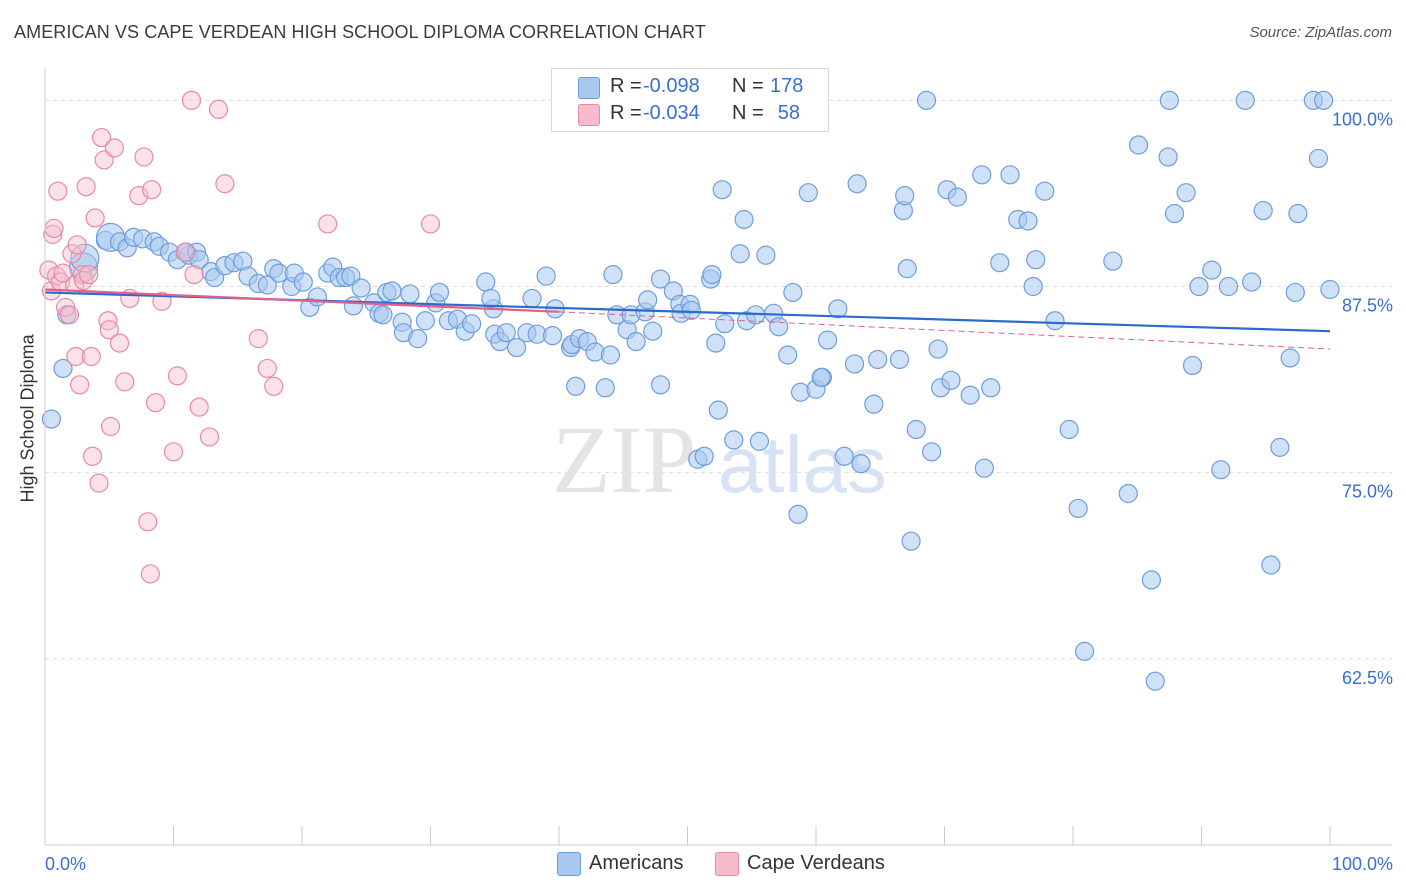  What do you see at coordinates (748, 86) in the screenshot?
I see `legend-n-label: N =` at bounding box center [748, 86].